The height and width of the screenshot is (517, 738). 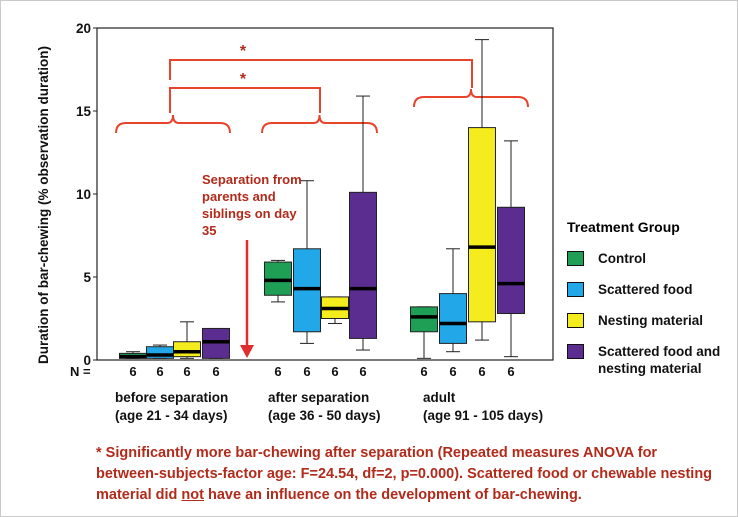 I want to click on brace-after, so click(x=319, y=124).